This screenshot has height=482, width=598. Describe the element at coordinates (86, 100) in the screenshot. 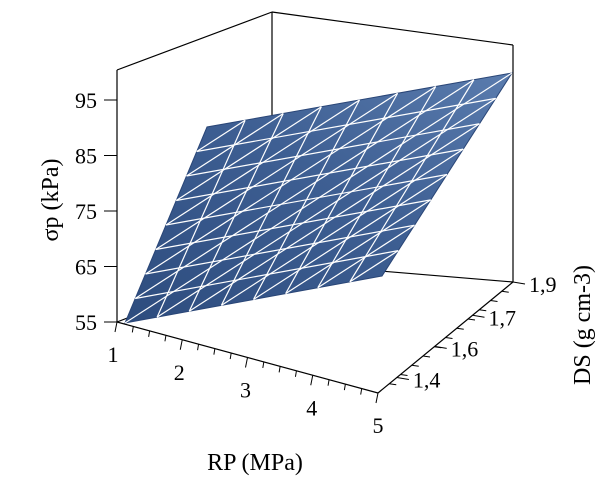

I see `z-tick-label: 95` at that location.